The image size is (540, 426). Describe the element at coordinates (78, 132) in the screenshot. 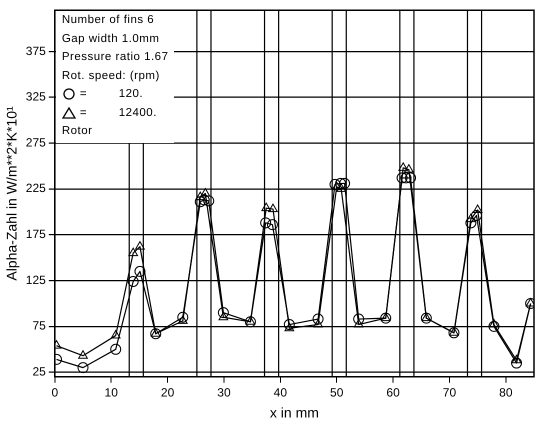

I see `annotation: Rotor` at that location.